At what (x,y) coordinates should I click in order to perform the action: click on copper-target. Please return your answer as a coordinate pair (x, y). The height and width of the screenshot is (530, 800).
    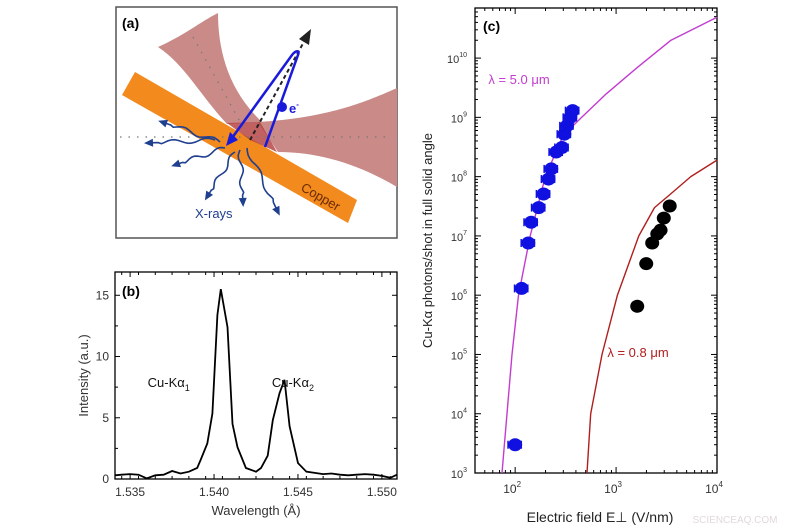
    Looking at the image, I should click on (239, 147).